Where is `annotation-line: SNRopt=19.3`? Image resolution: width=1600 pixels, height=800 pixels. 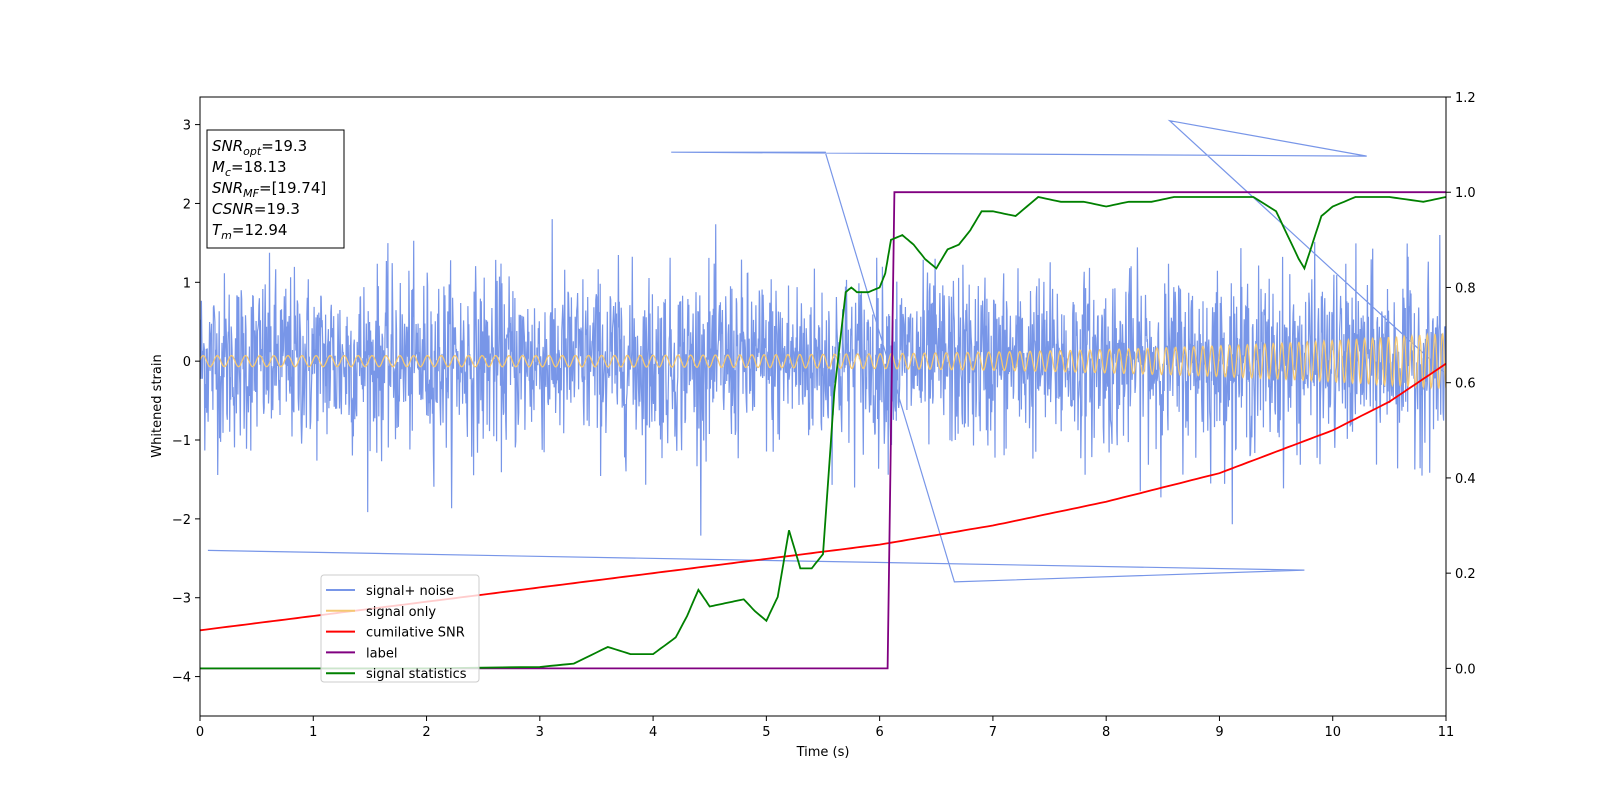
annotation-line: SNRopt=19.3 is located at coordinates (259, 147).